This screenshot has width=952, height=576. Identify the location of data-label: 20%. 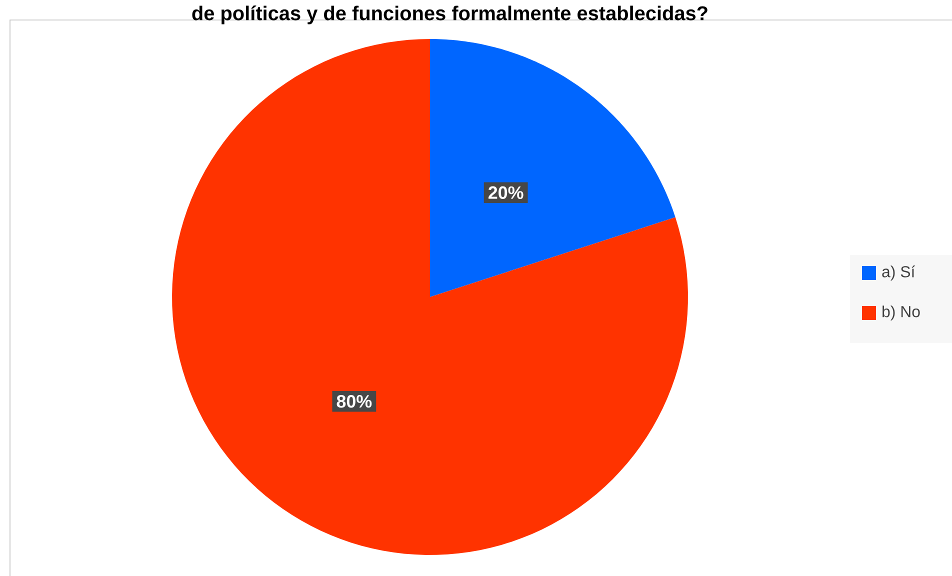
(506, 192).